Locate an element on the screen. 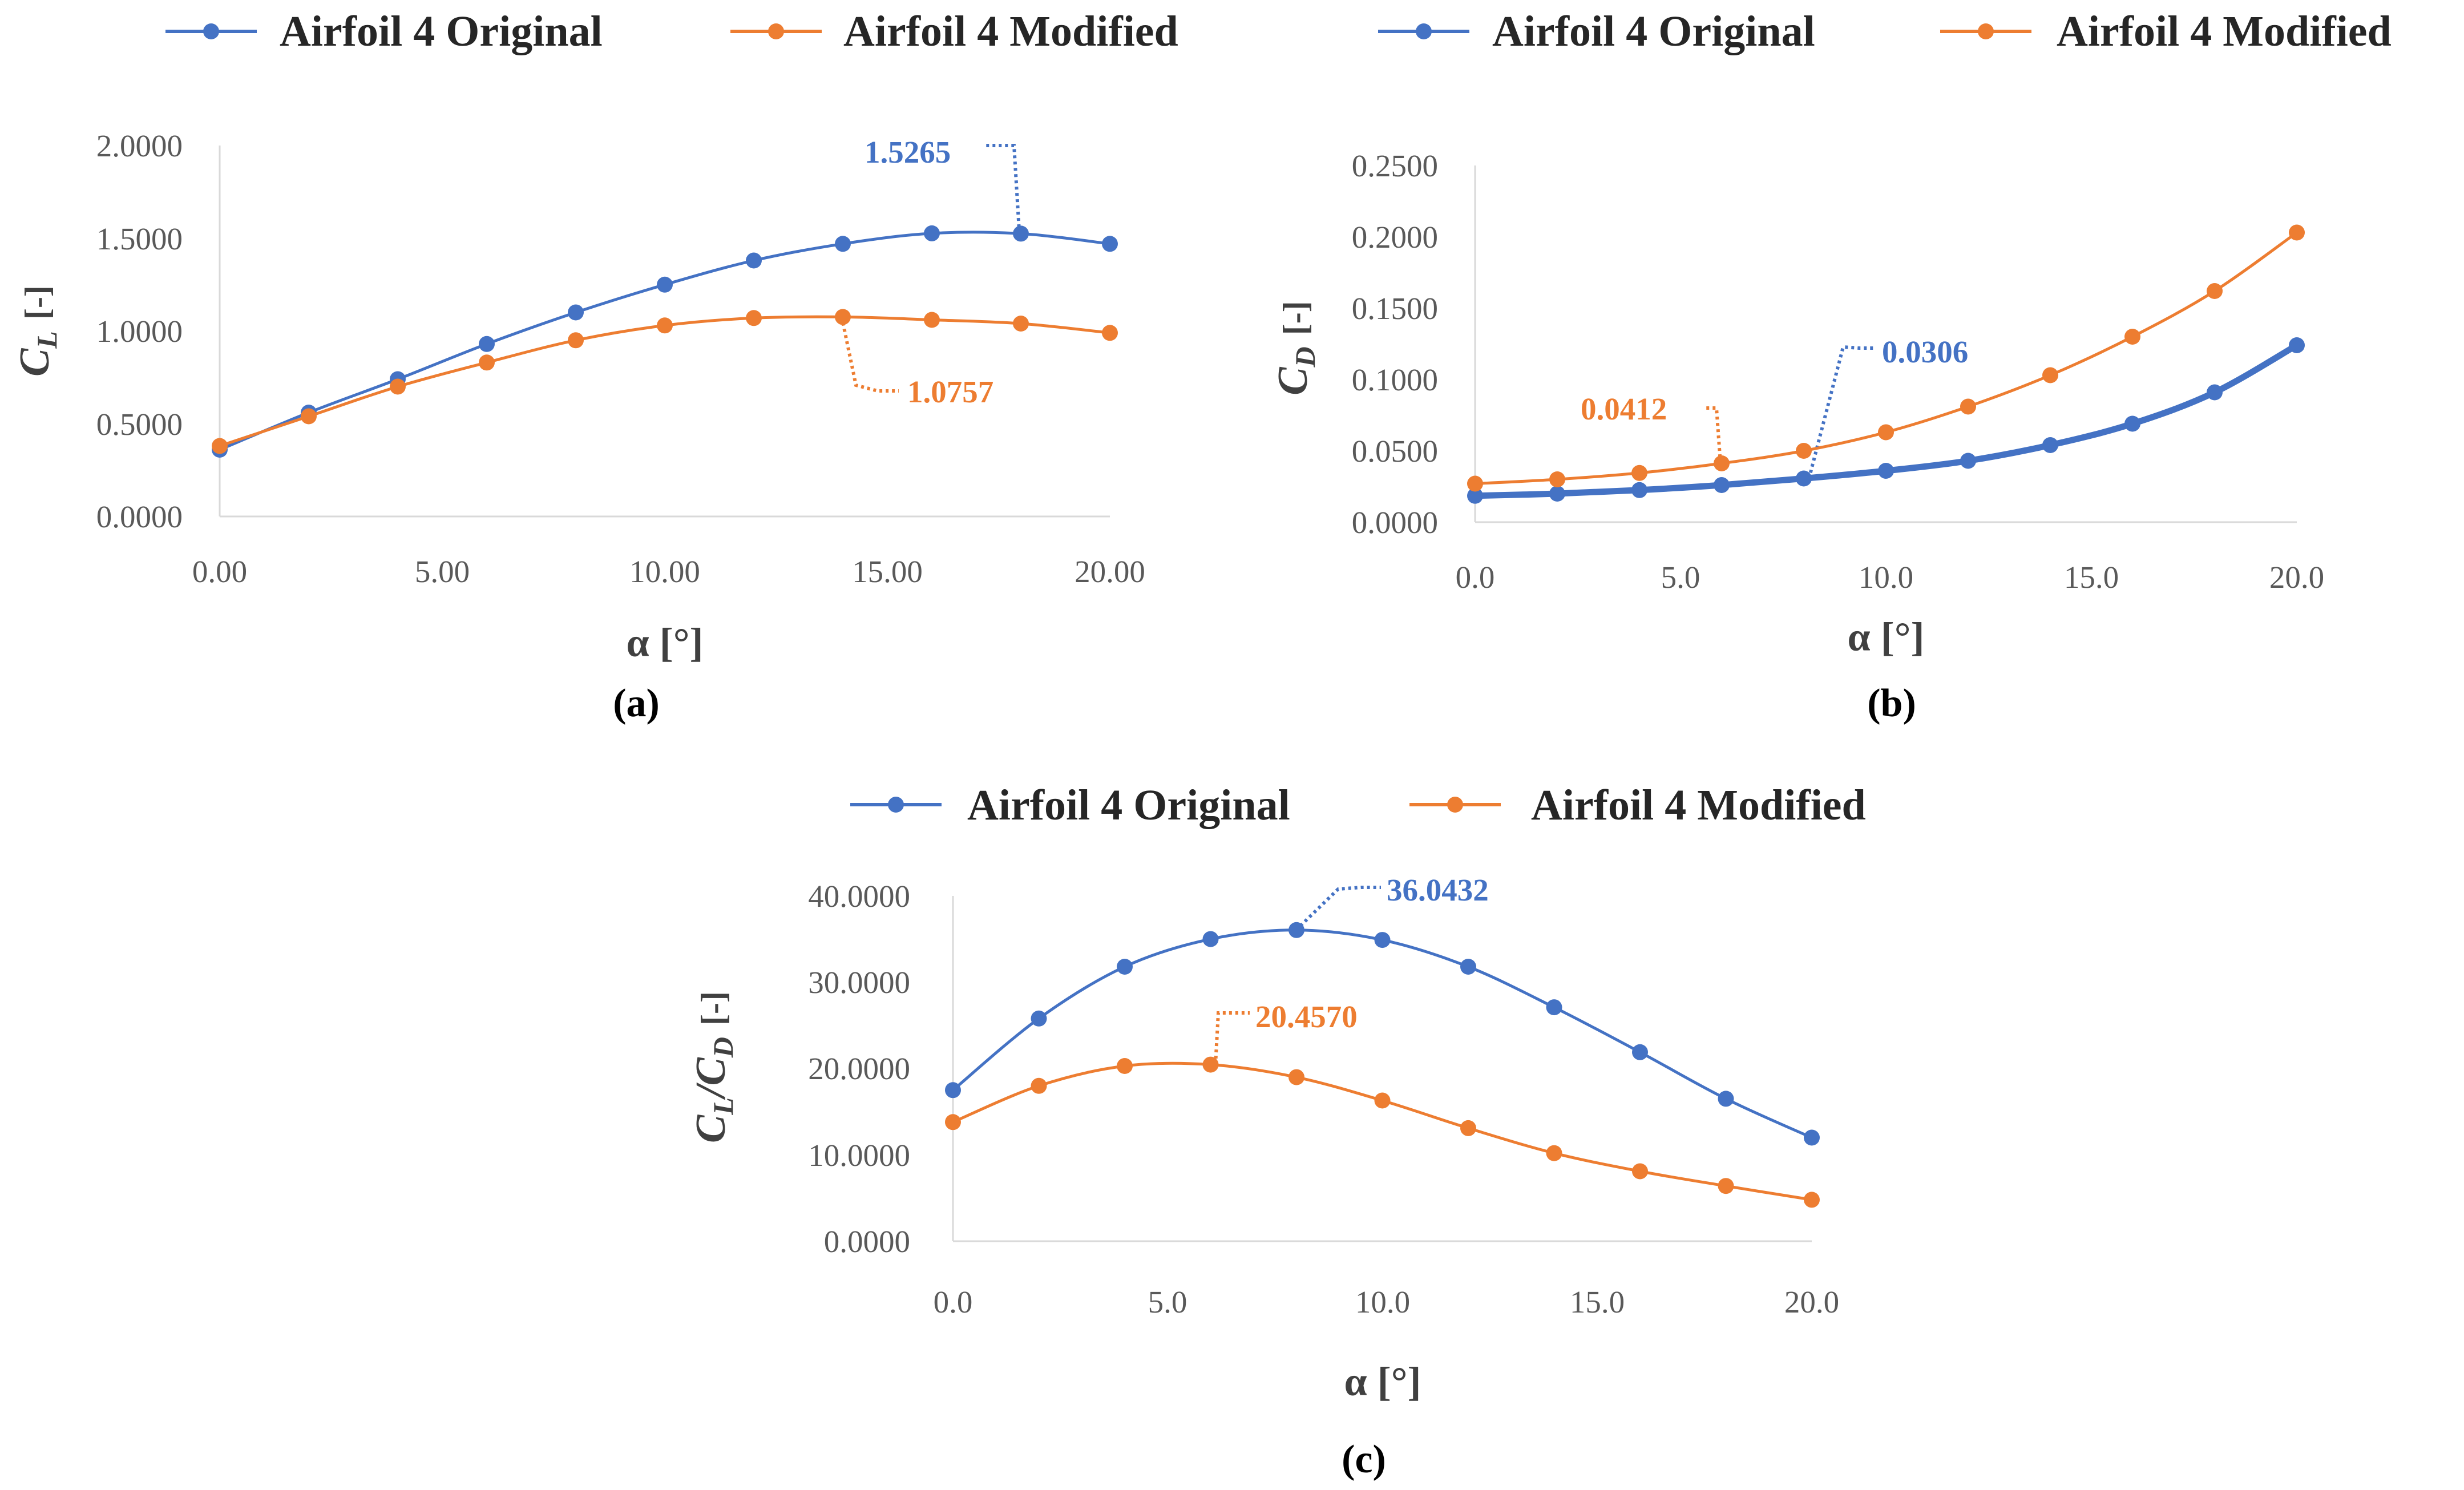 The height and width of the screenshot is (1490, 2464). y-ticks-a: 0.0000 0.5000 1.0000 1.5000 2.0000 is located at coordinates (139, 331).